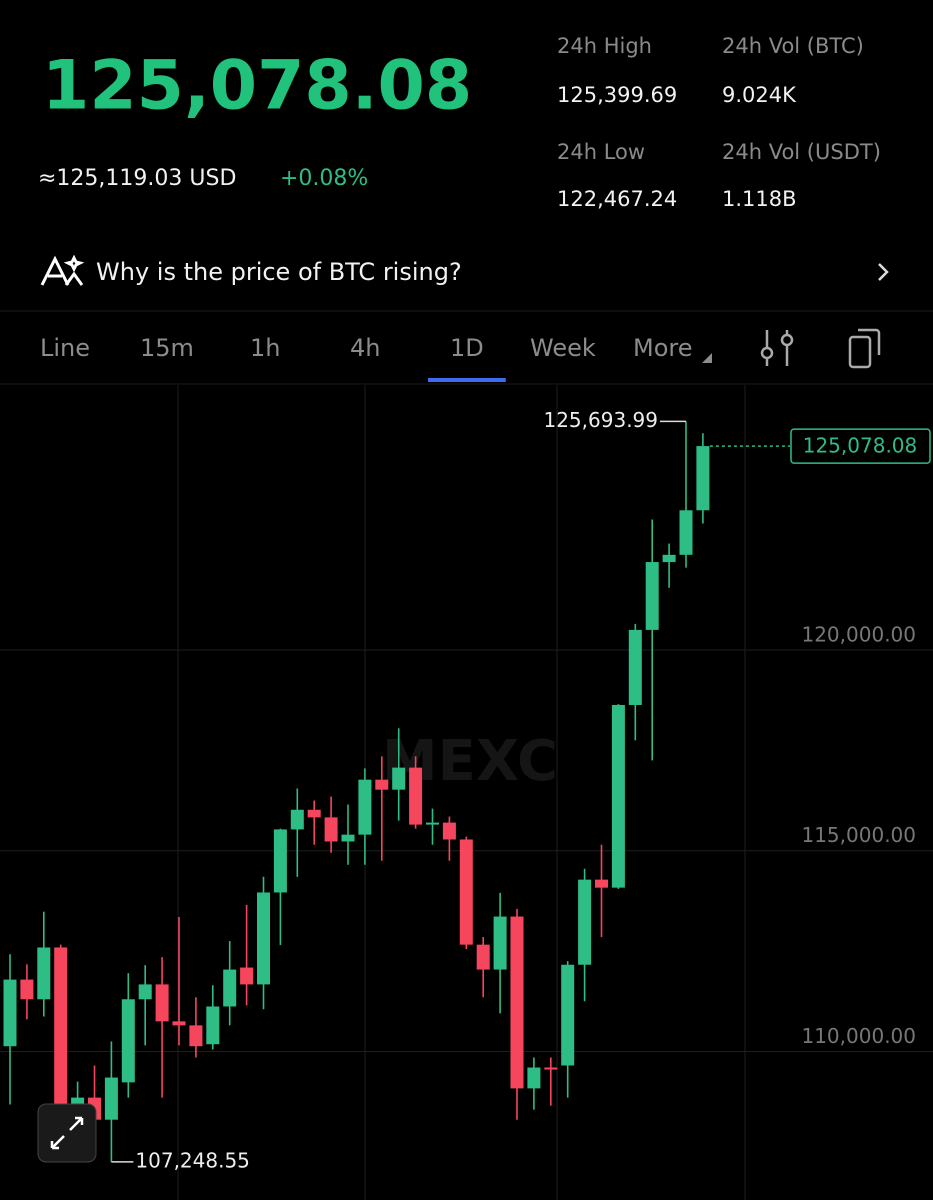 This screenshot has height=1200, width=933. Describe the element at coordinates (67, 1133) in the screenshot. I see `expand-button` at that location.